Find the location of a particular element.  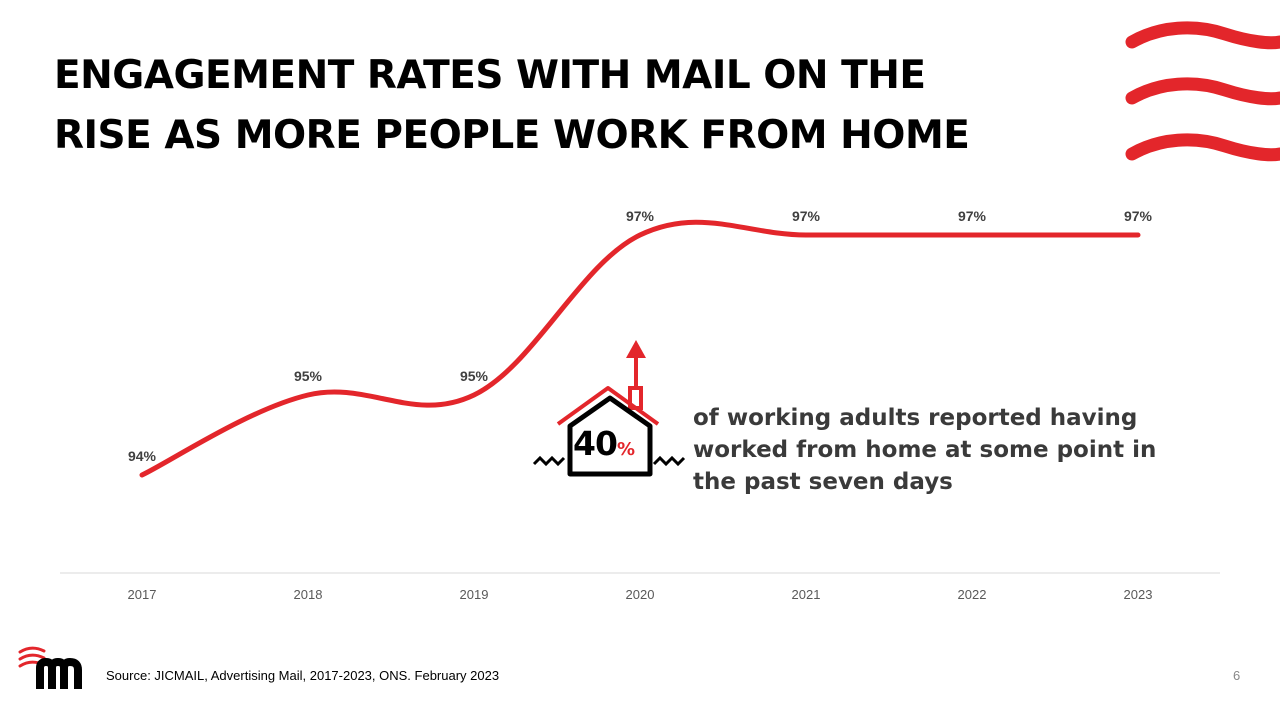

data-label-2022: 97% is located at coordinates (972, 216).